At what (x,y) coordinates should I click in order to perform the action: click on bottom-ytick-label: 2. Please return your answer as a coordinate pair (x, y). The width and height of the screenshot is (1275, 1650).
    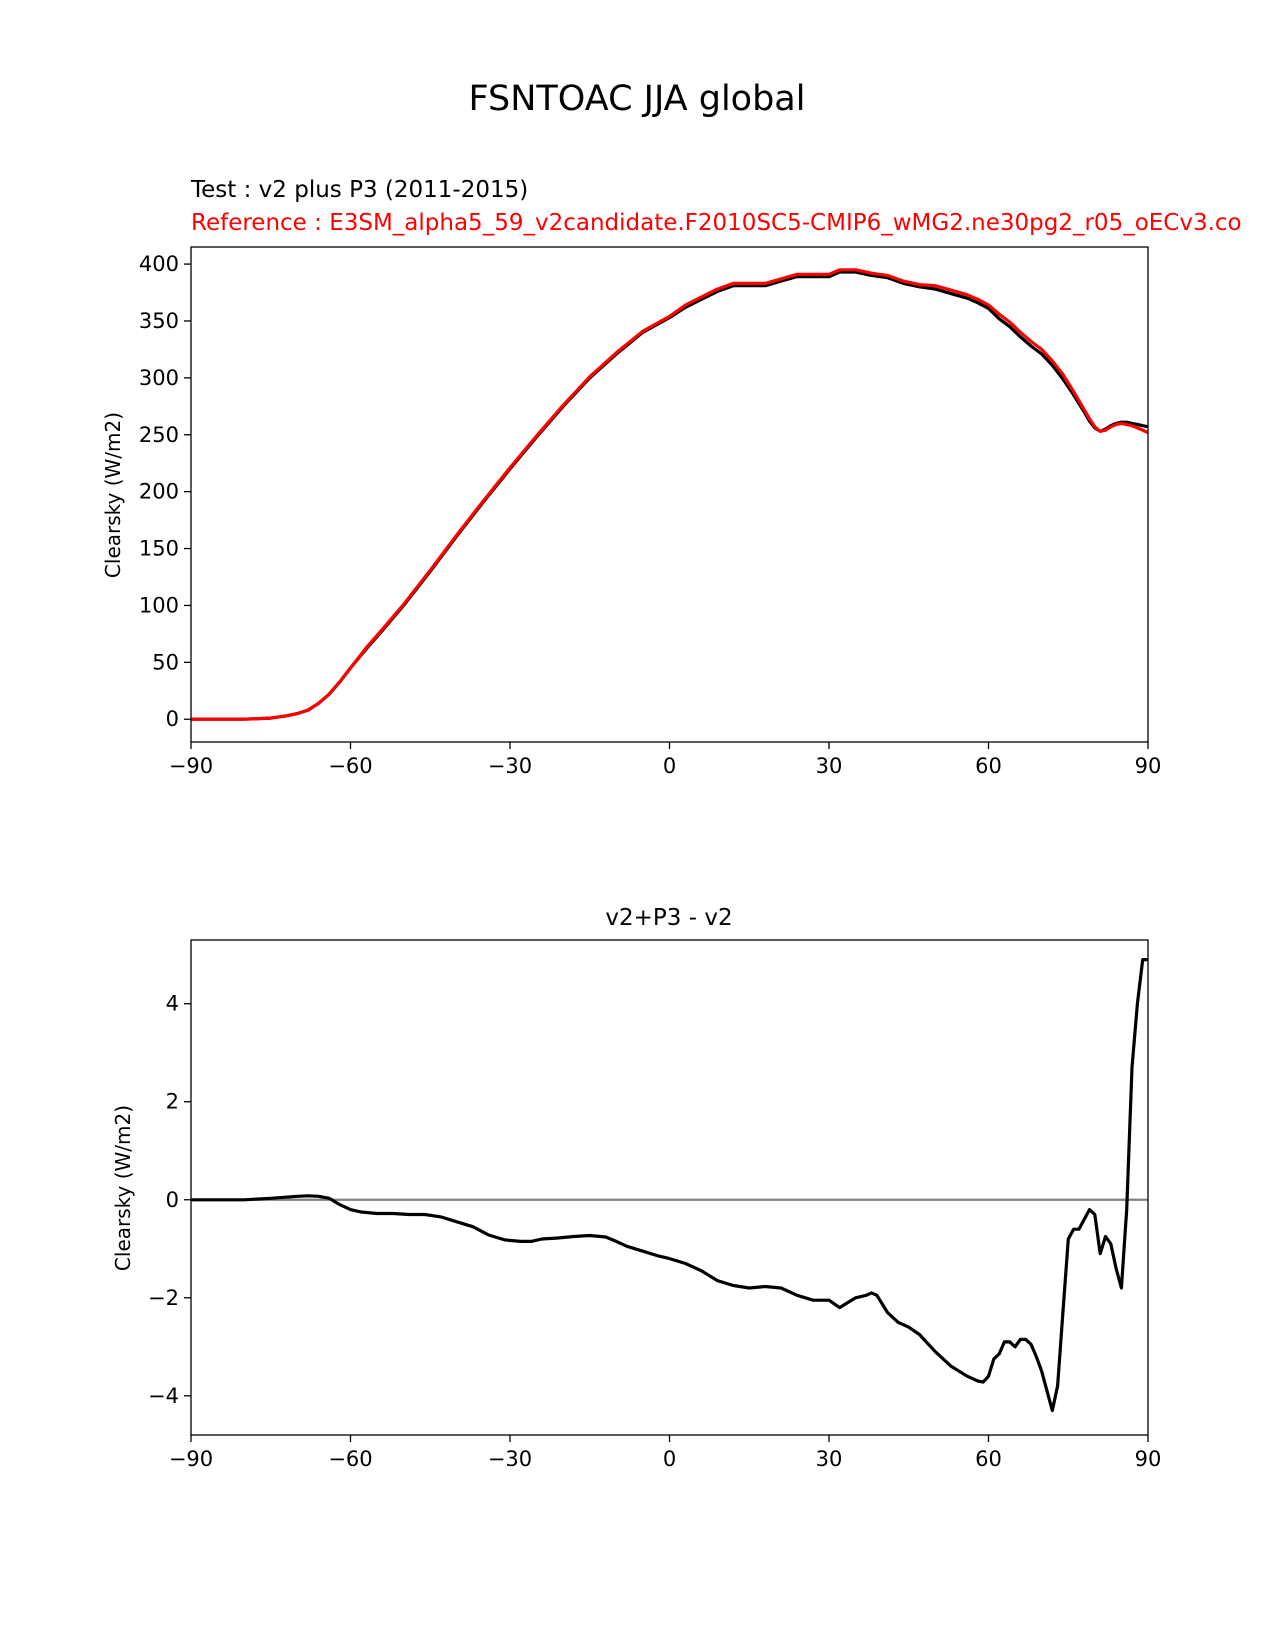
    Looking at the image, I should click on (172, 1102).